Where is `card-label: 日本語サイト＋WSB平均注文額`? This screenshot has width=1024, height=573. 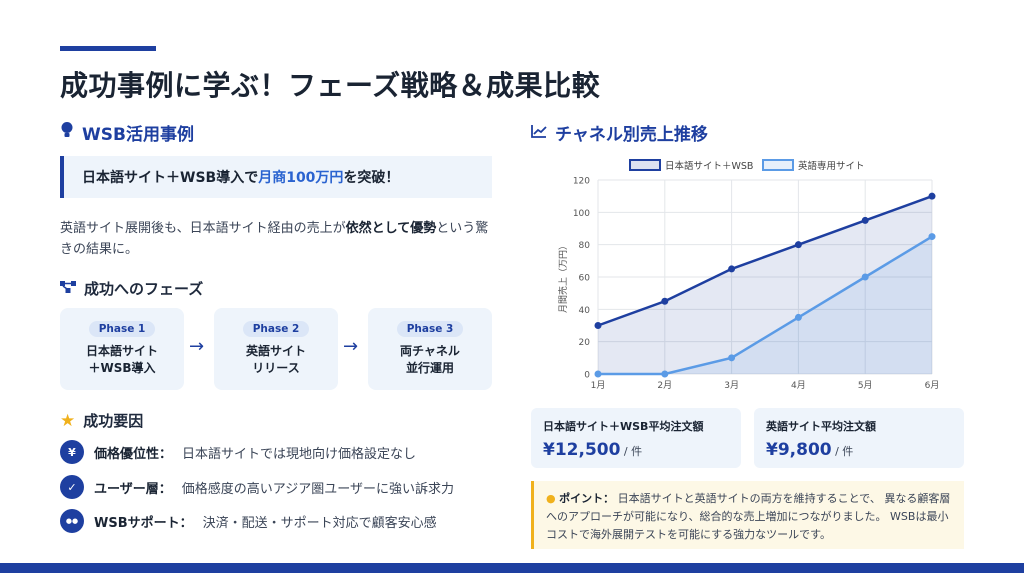
card-label: 日本語サイト＋WSB平均注文額 is located at coordinates (623, 426).